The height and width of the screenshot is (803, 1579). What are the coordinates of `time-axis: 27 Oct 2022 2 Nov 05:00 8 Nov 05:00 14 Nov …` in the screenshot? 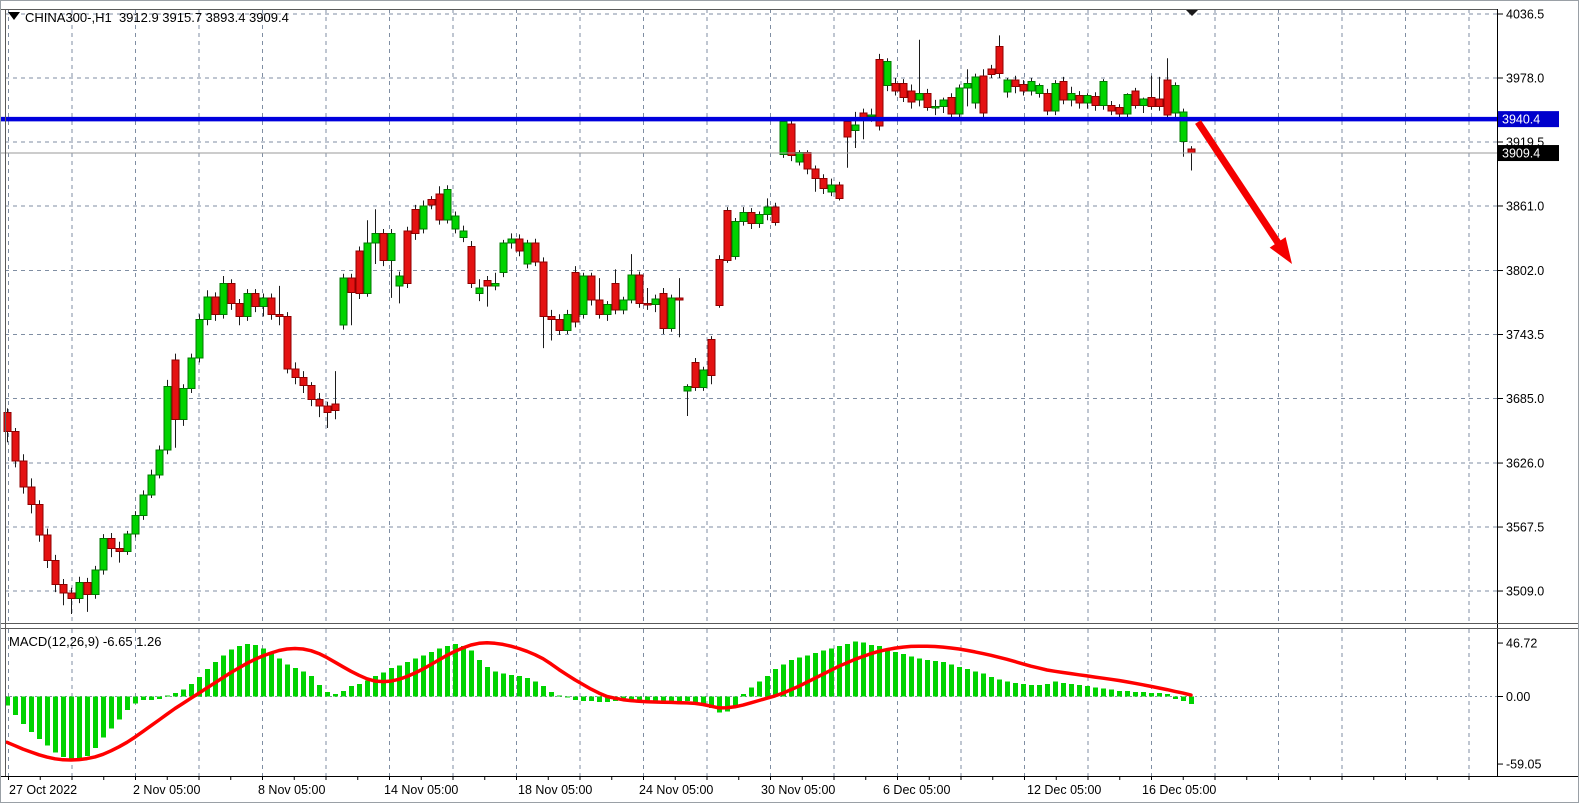 It's located at (739, 786).